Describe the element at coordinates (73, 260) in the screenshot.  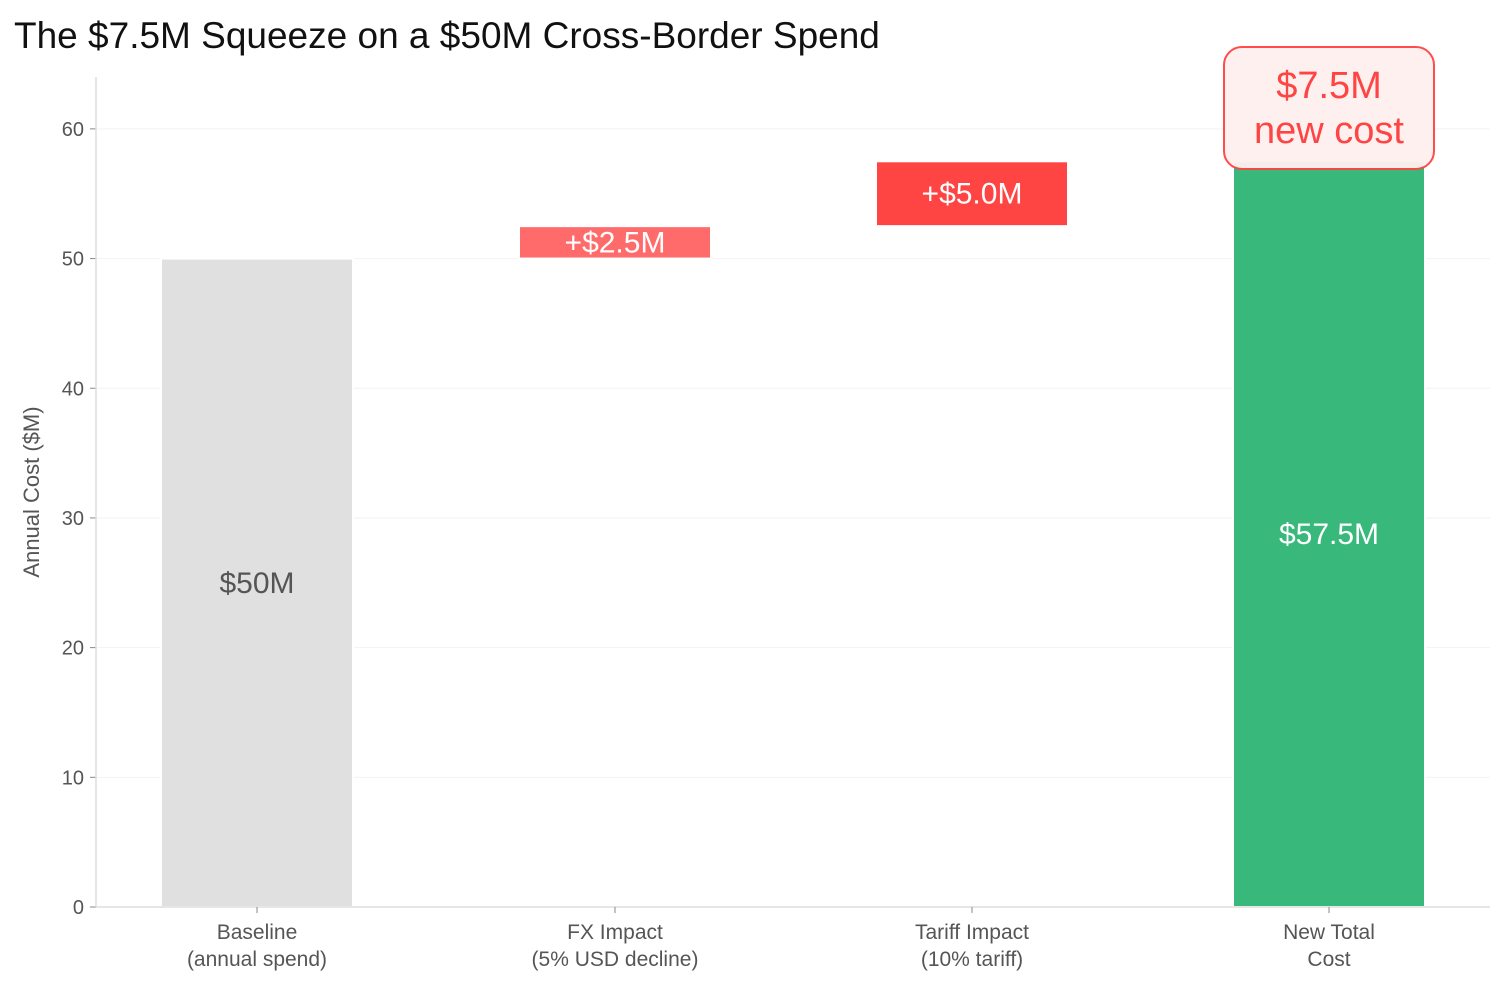
I see `y-tick-label: 50` at that location.